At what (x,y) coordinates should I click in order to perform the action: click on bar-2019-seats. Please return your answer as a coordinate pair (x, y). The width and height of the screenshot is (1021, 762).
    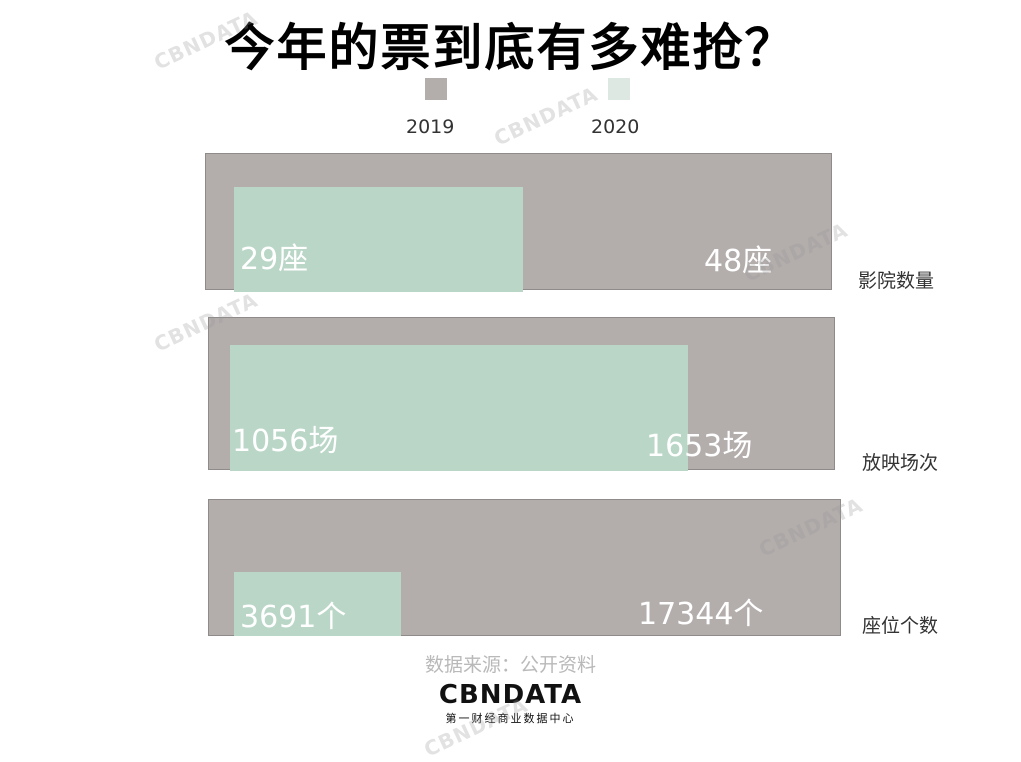
    Looking at the image, I should click on (524, 567).